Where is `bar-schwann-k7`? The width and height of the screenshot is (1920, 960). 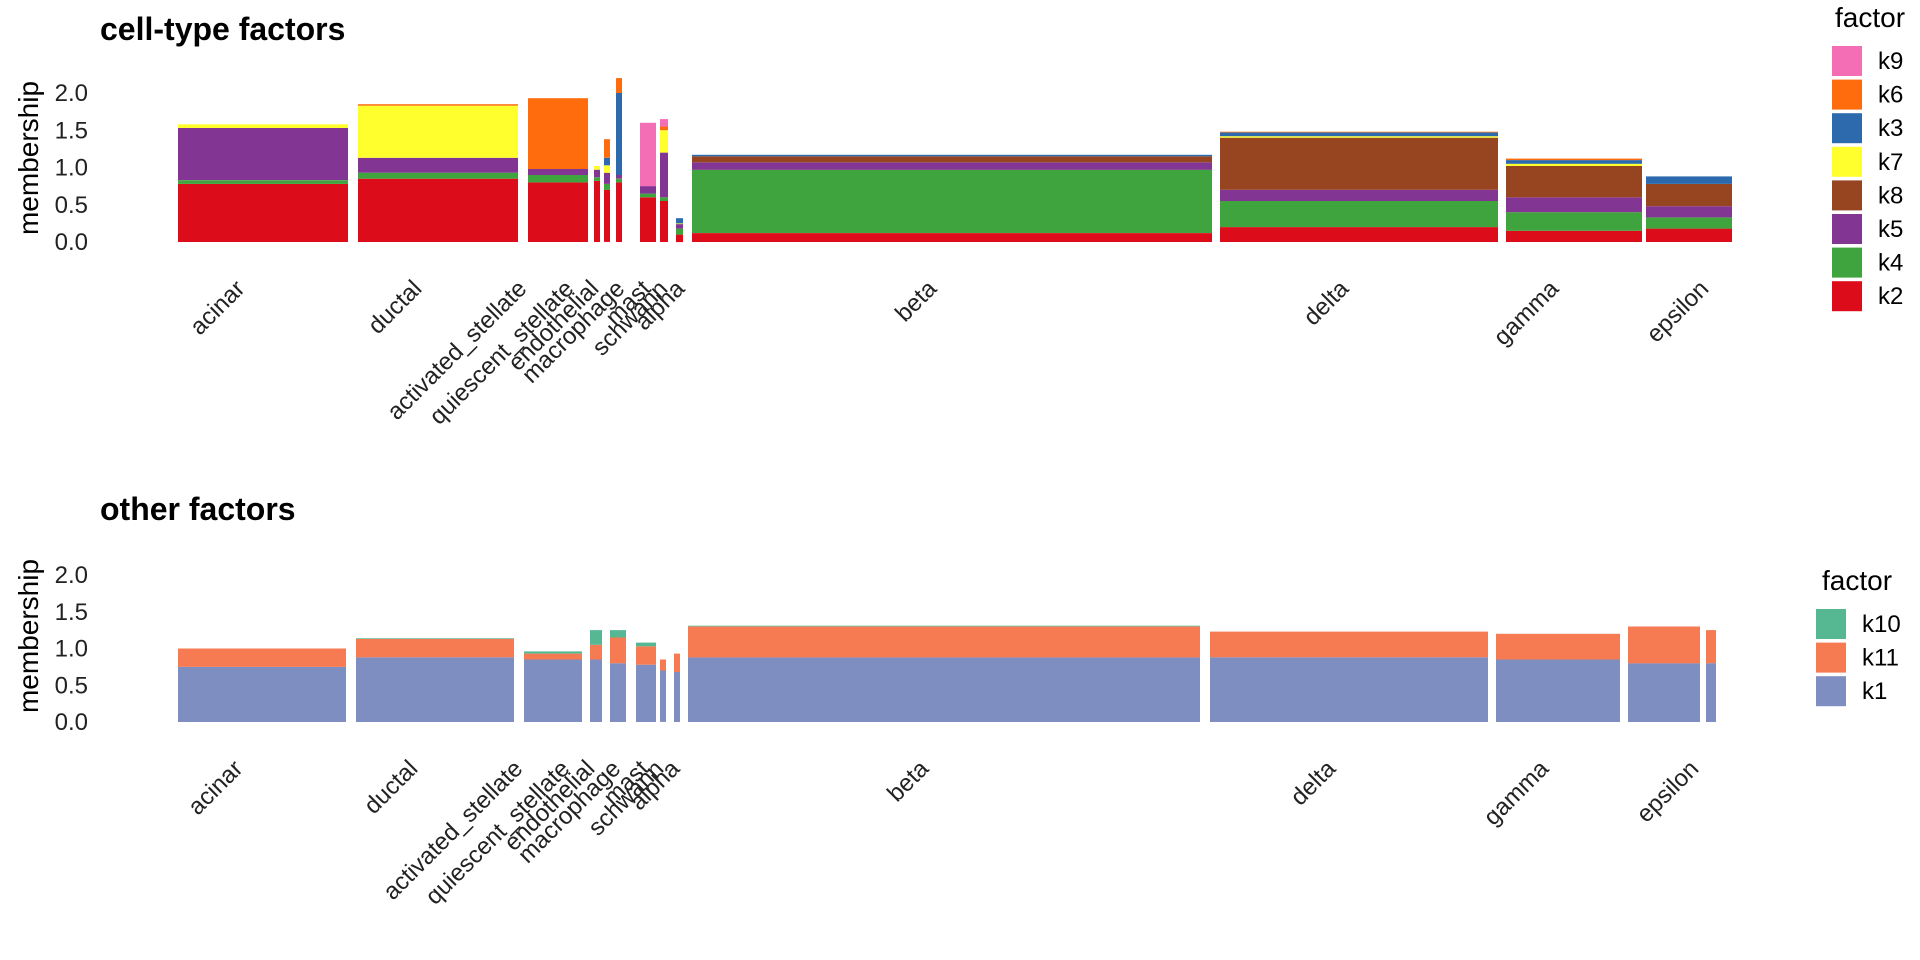 bar-schwann-k7 is located at coordinates (664, 141).